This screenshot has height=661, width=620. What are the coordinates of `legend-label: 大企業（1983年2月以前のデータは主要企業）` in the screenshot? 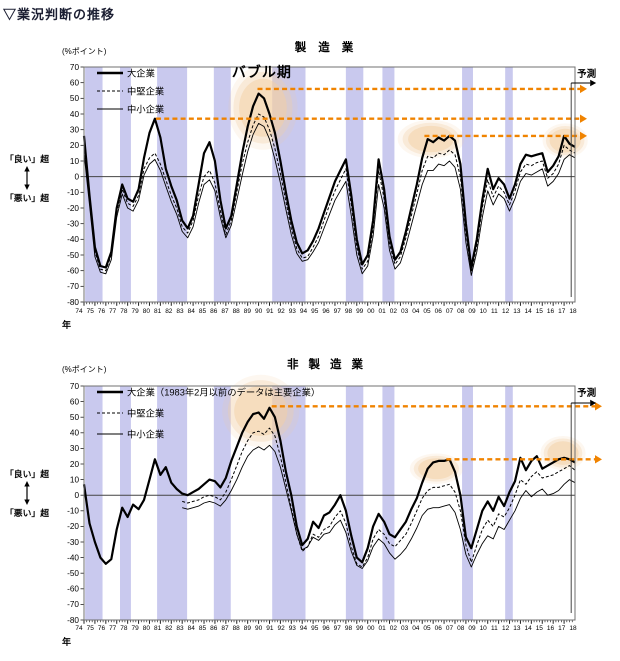 It's located at (223, 391).